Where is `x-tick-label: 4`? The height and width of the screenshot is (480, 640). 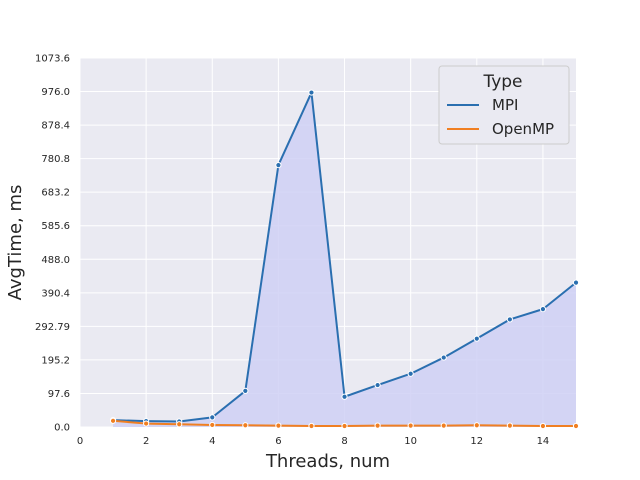
x-tick-label: 4 is located at coordinates (212, 441).